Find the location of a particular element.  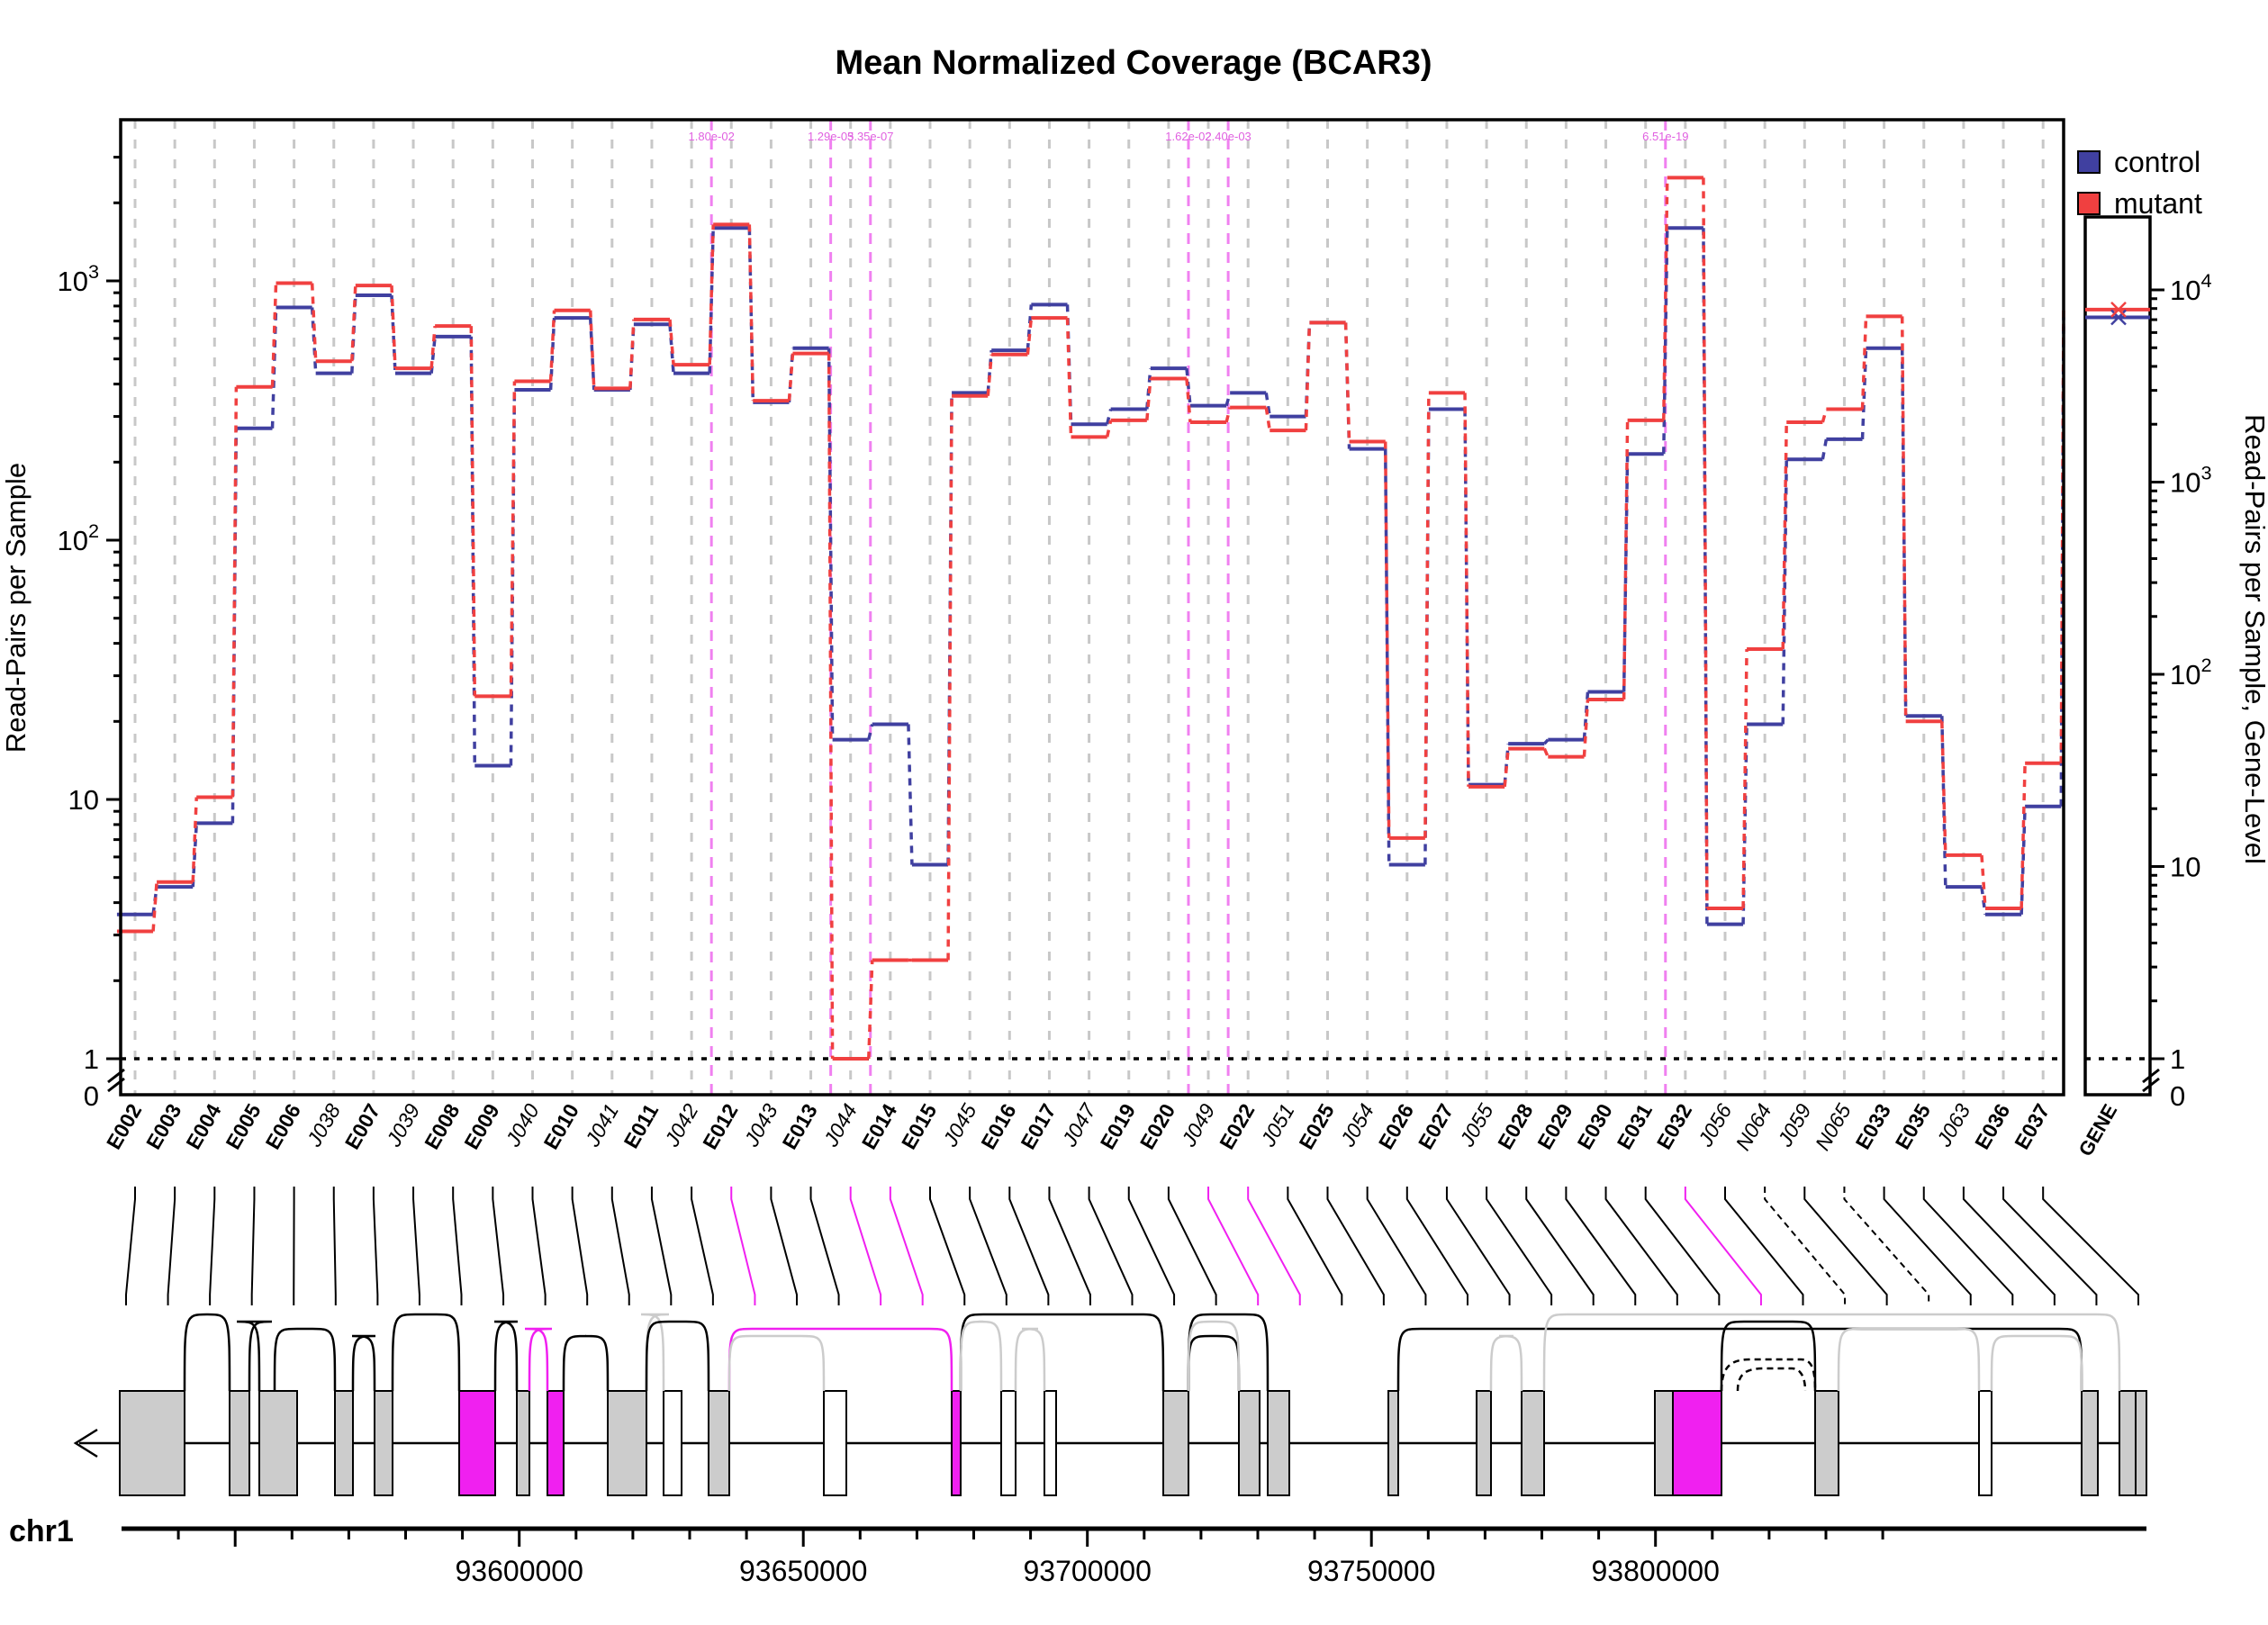

gene-label: GENE is located at coordinates (2097, 1130).